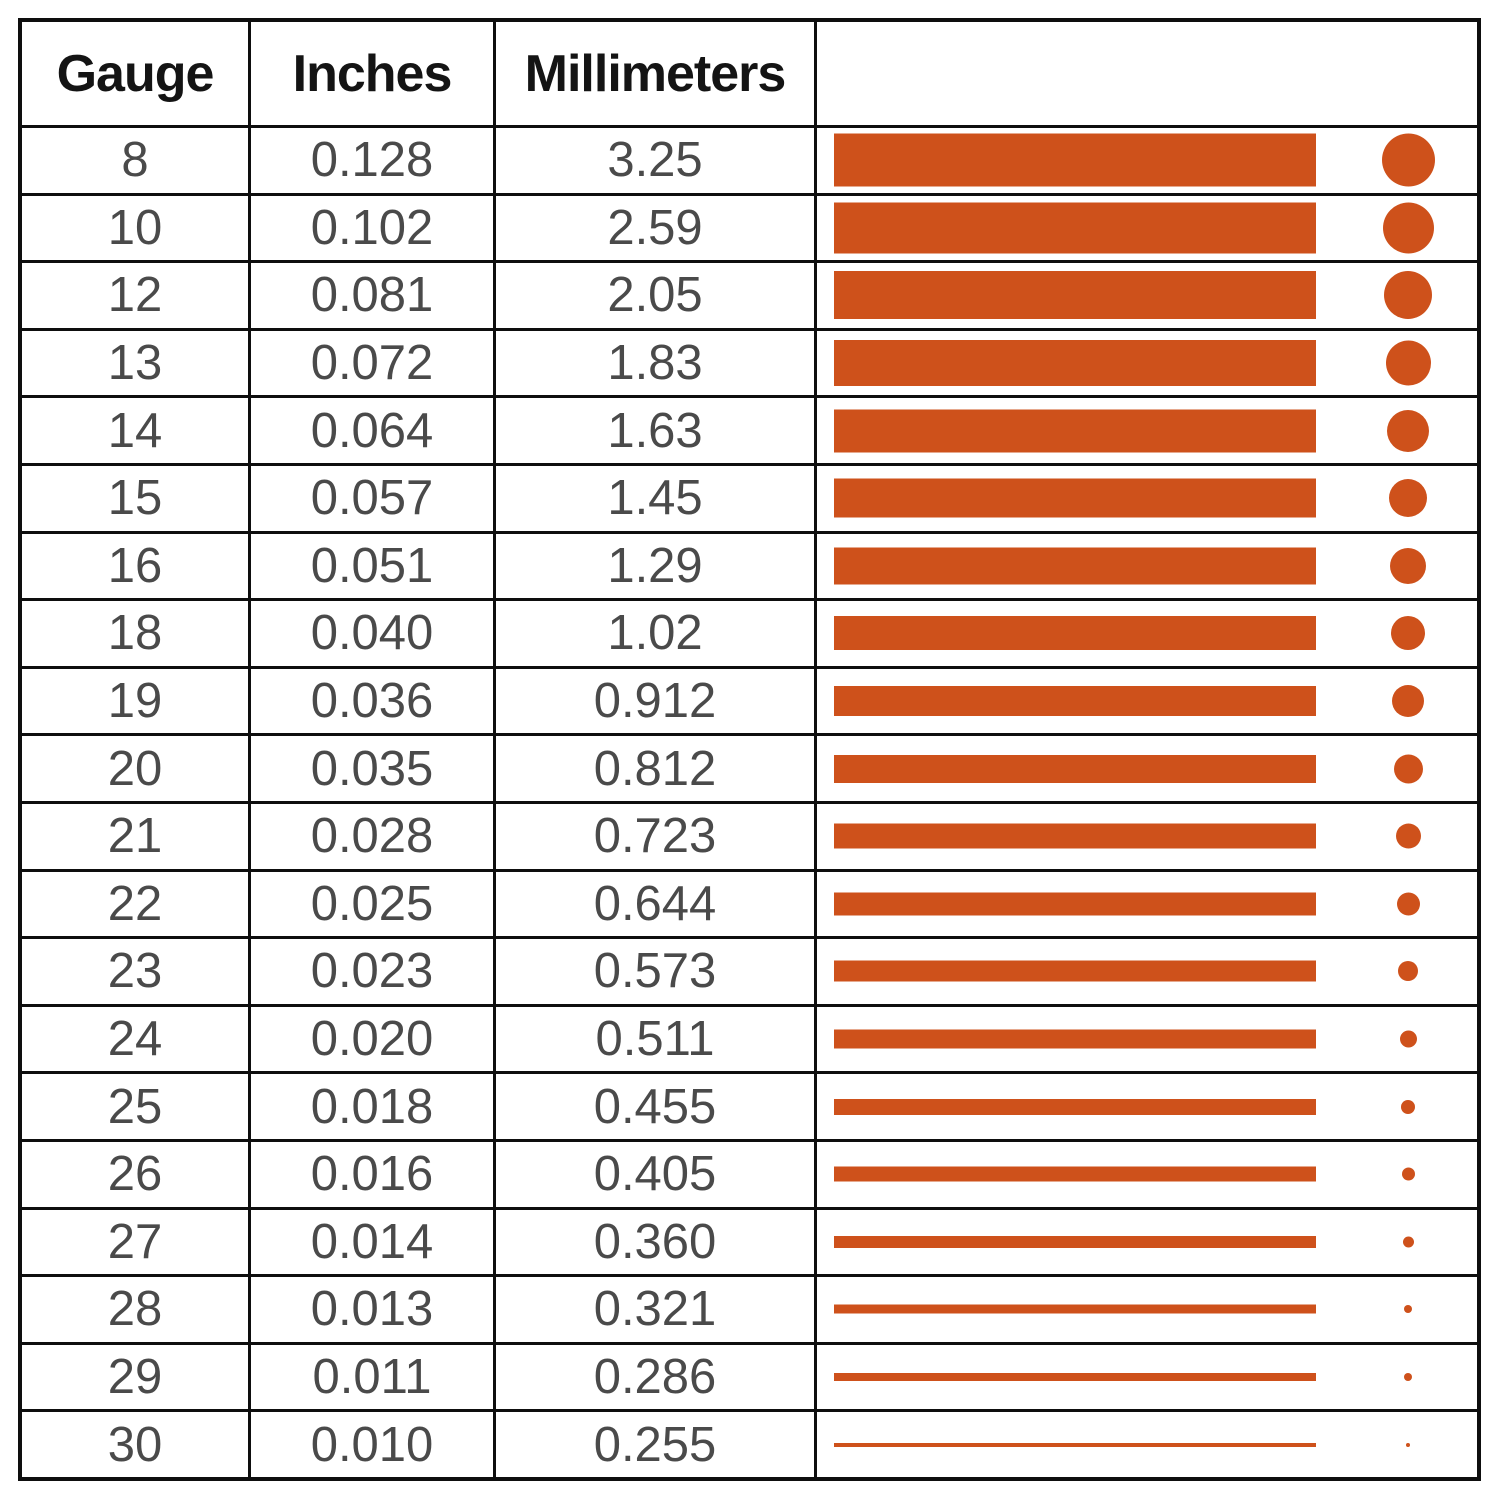 This screenshot has width=1500, height=1500. I want to click on table-row: 21 0.028 0.723, so click(749, 834).